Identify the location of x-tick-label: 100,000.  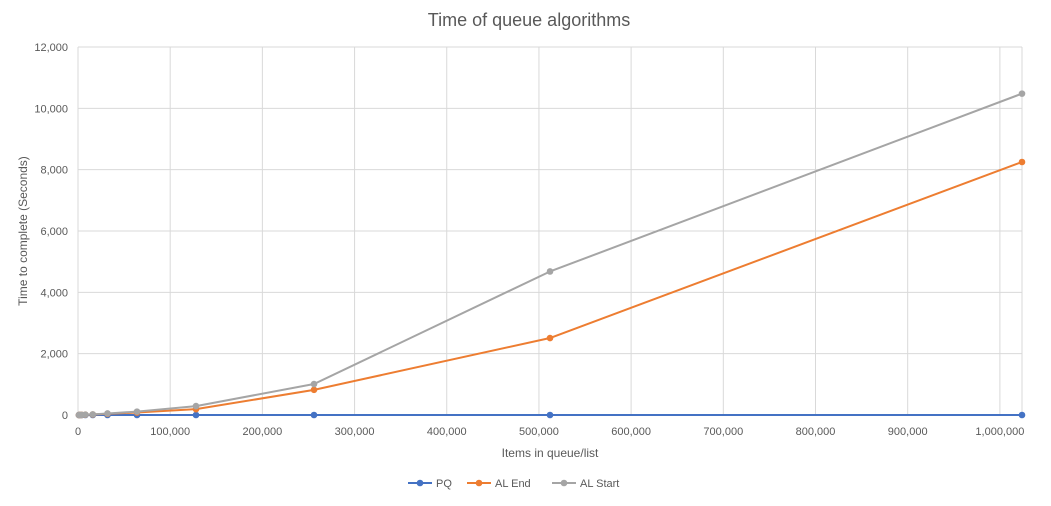
(170, 432).